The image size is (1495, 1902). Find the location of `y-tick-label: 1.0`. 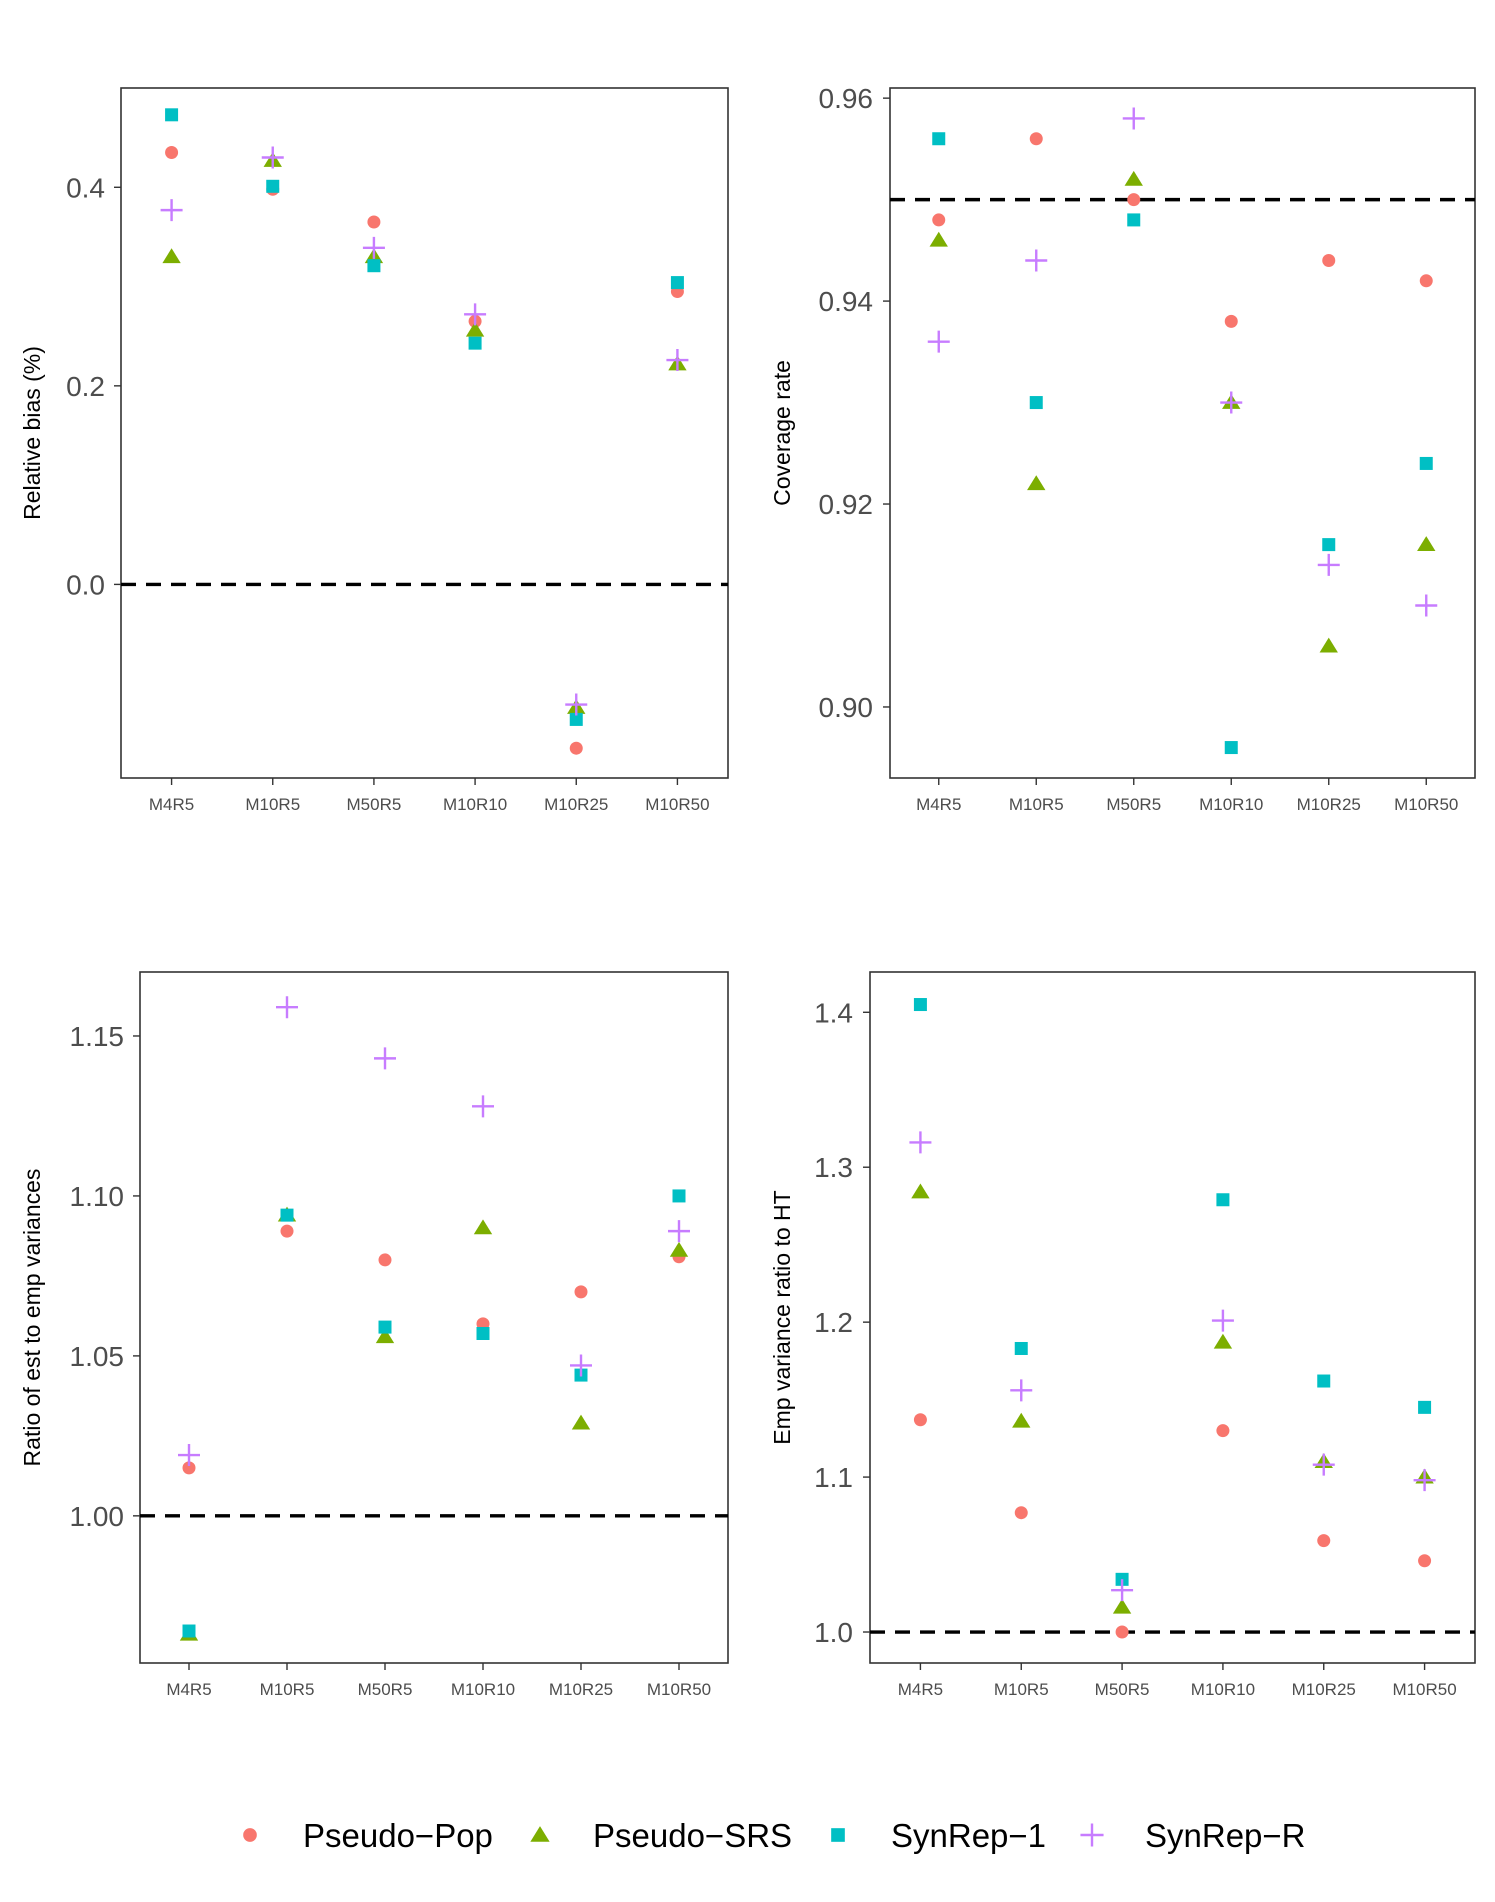

y-tick-label: 1.0 is located at coordinates (833, 1632).